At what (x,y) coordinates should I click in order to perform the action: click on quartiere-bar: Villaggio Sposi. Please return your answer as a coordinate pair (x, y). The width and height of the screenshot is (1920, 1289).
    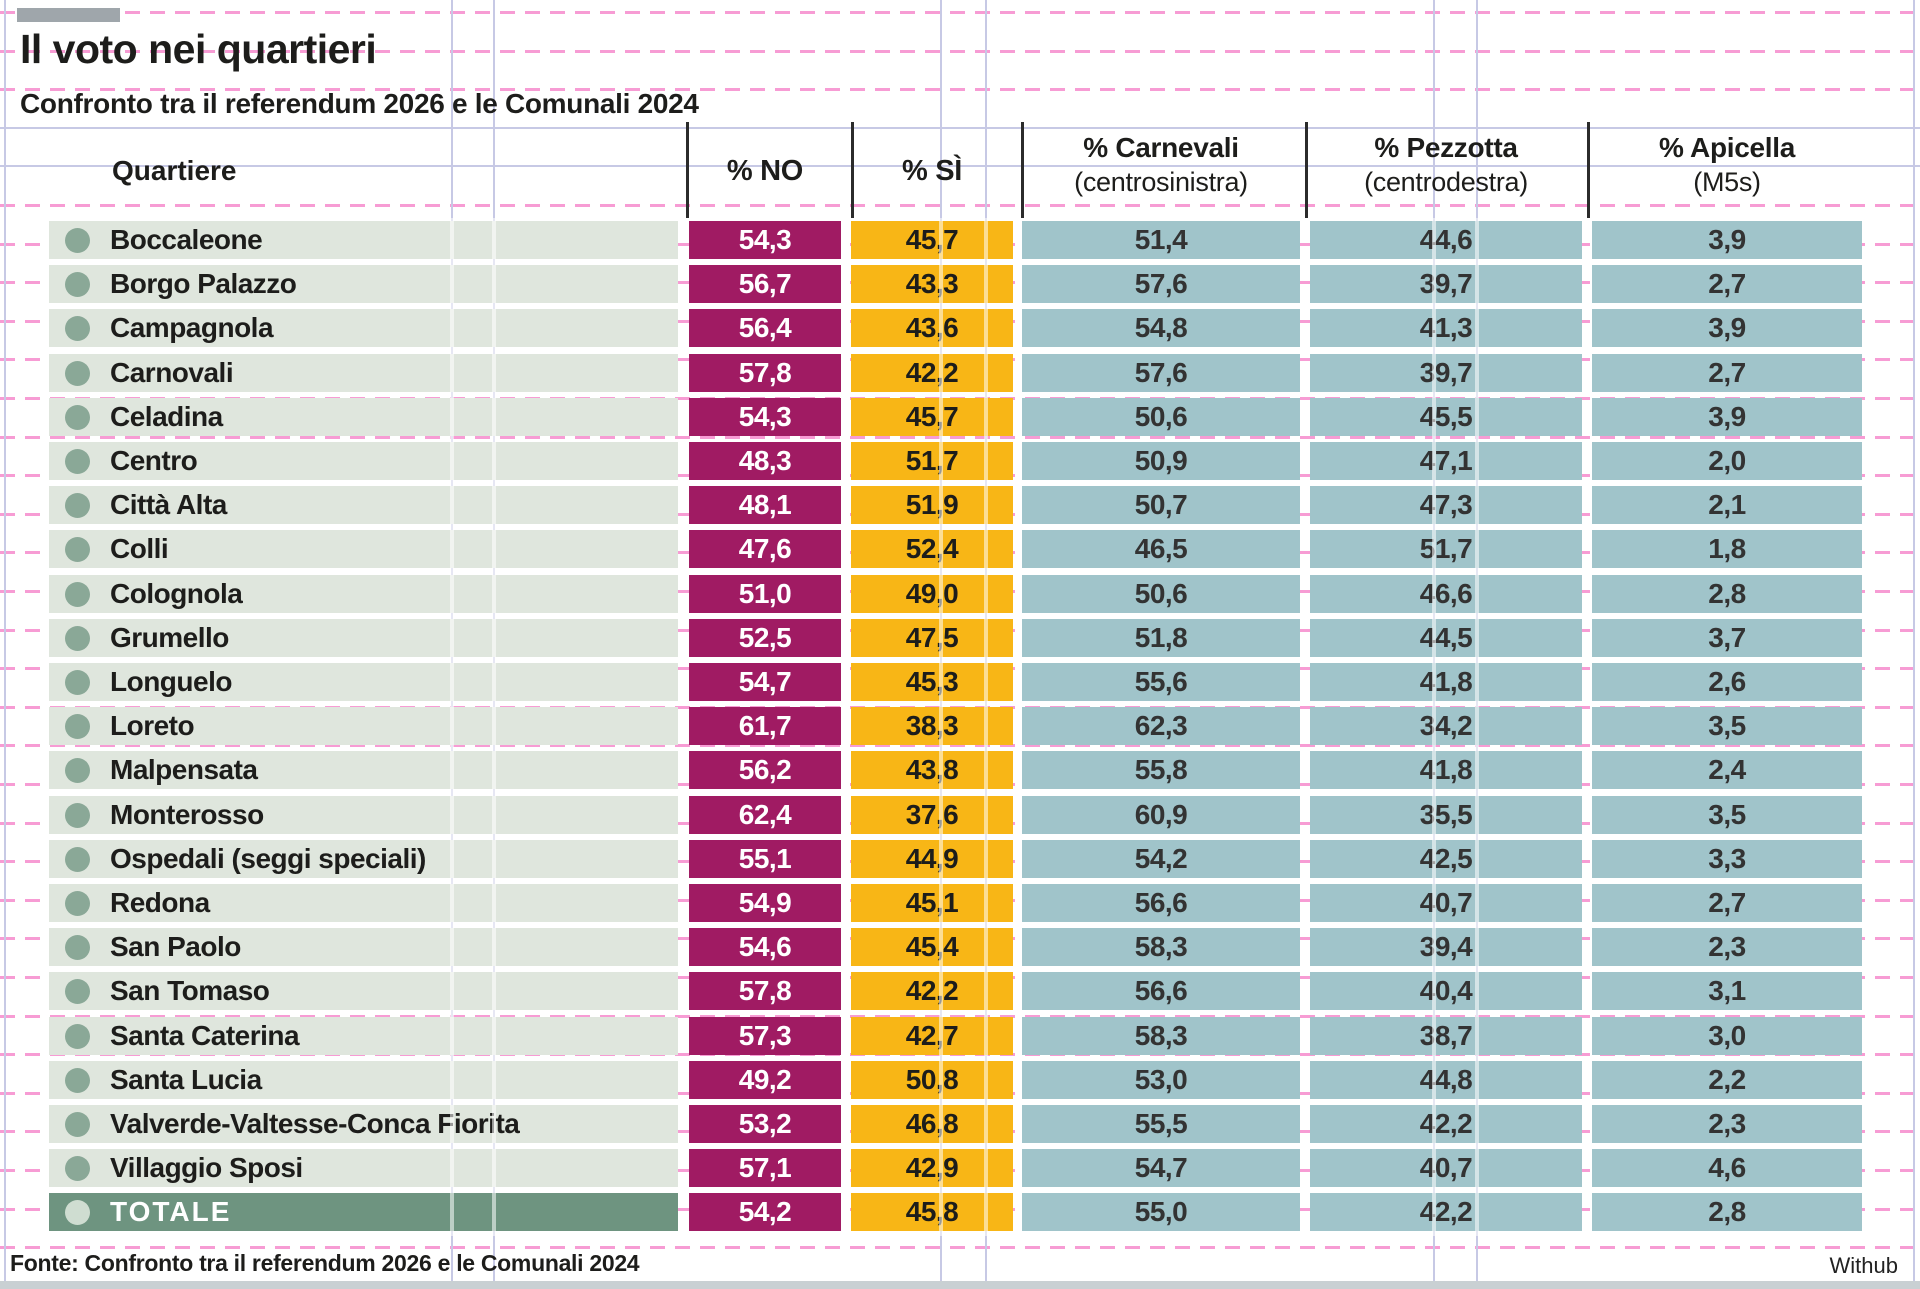
    Looking at the image, I should click on (363, 1168).